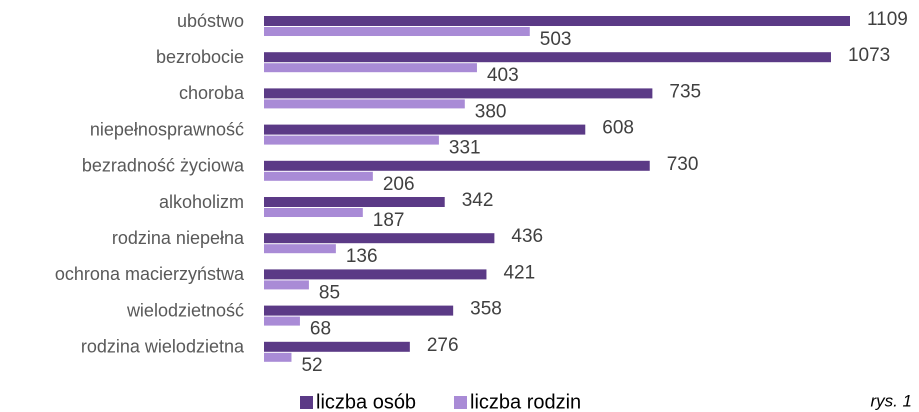  Describe the element at coordinates (320, 329) in the screenshot. I see `value-label: 68` at that location.